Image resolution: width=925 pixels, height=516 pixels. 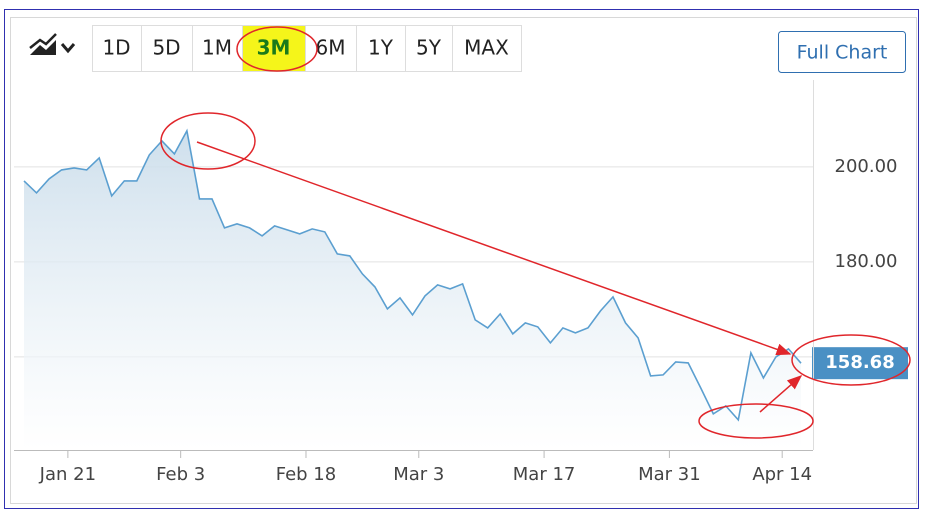 I want to click on range-button: 1D, so click(x=117, y=48).